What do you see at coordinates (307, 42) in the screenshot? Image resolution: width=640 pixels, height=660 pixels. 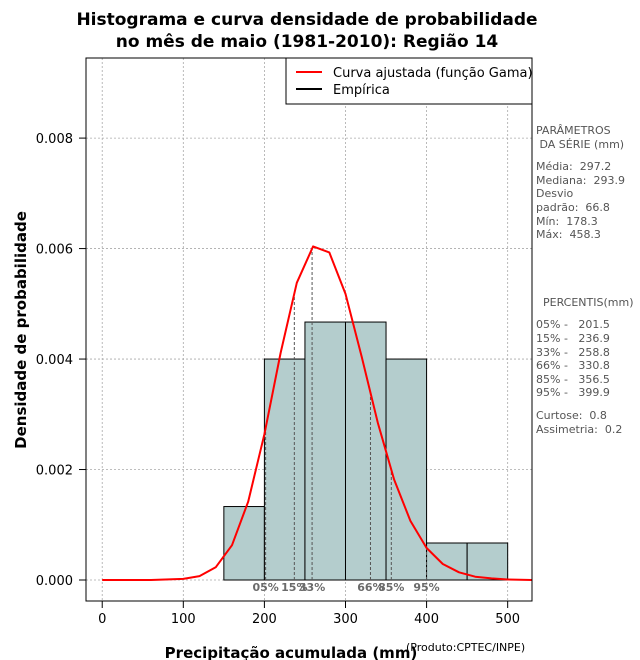 I see `chart-title-line-2: no mês de maio (1981-2010): Região 14` at bounding box center [307, 42].